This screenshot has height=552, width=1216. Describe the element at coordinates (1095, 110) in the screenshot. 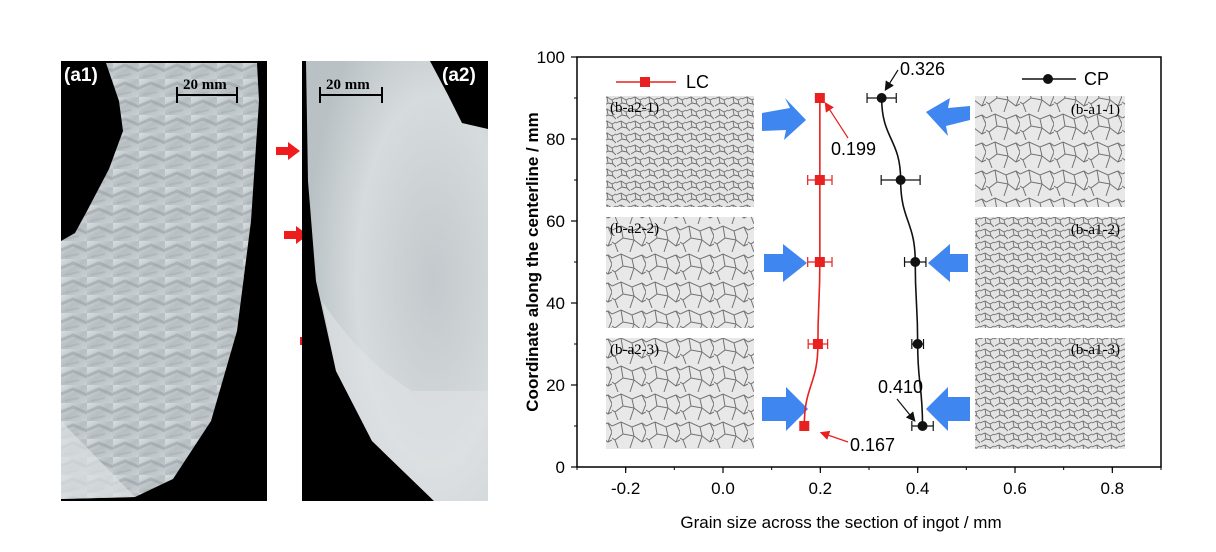

I see `micro-label-b-a1-1: (b-a1-1)` at that location.